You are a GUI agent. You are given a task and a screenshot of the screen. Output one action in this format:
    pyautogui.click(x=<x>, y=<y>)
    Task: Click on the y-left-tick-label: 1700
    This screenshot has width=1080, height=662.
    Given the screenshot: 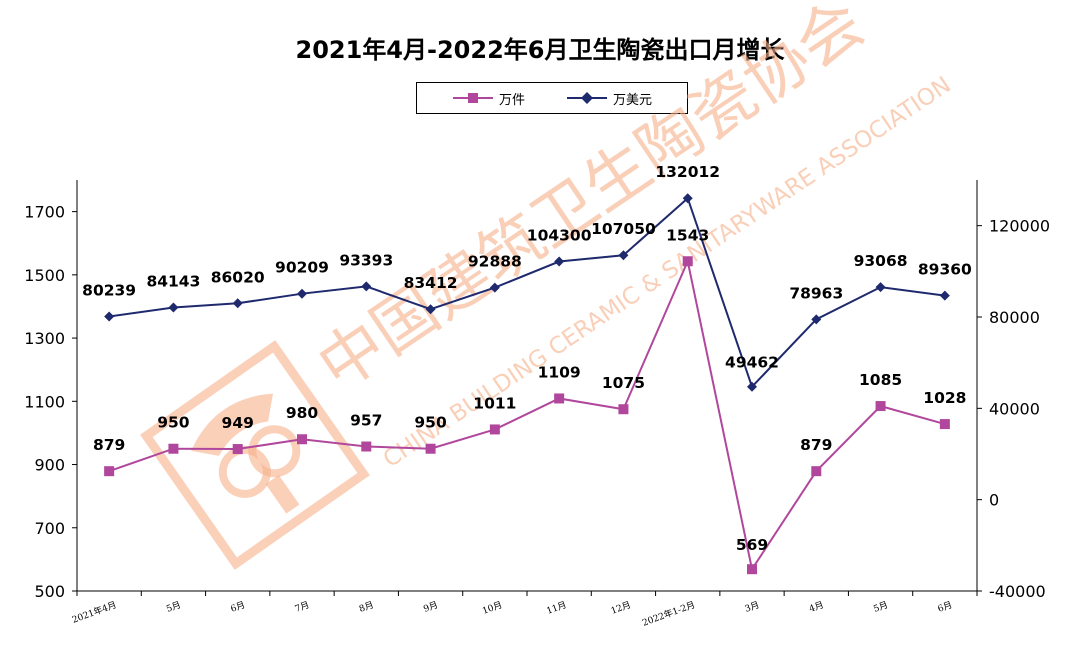 What is the action you would take?
    pyautogui.click(x=44, y=212)
    